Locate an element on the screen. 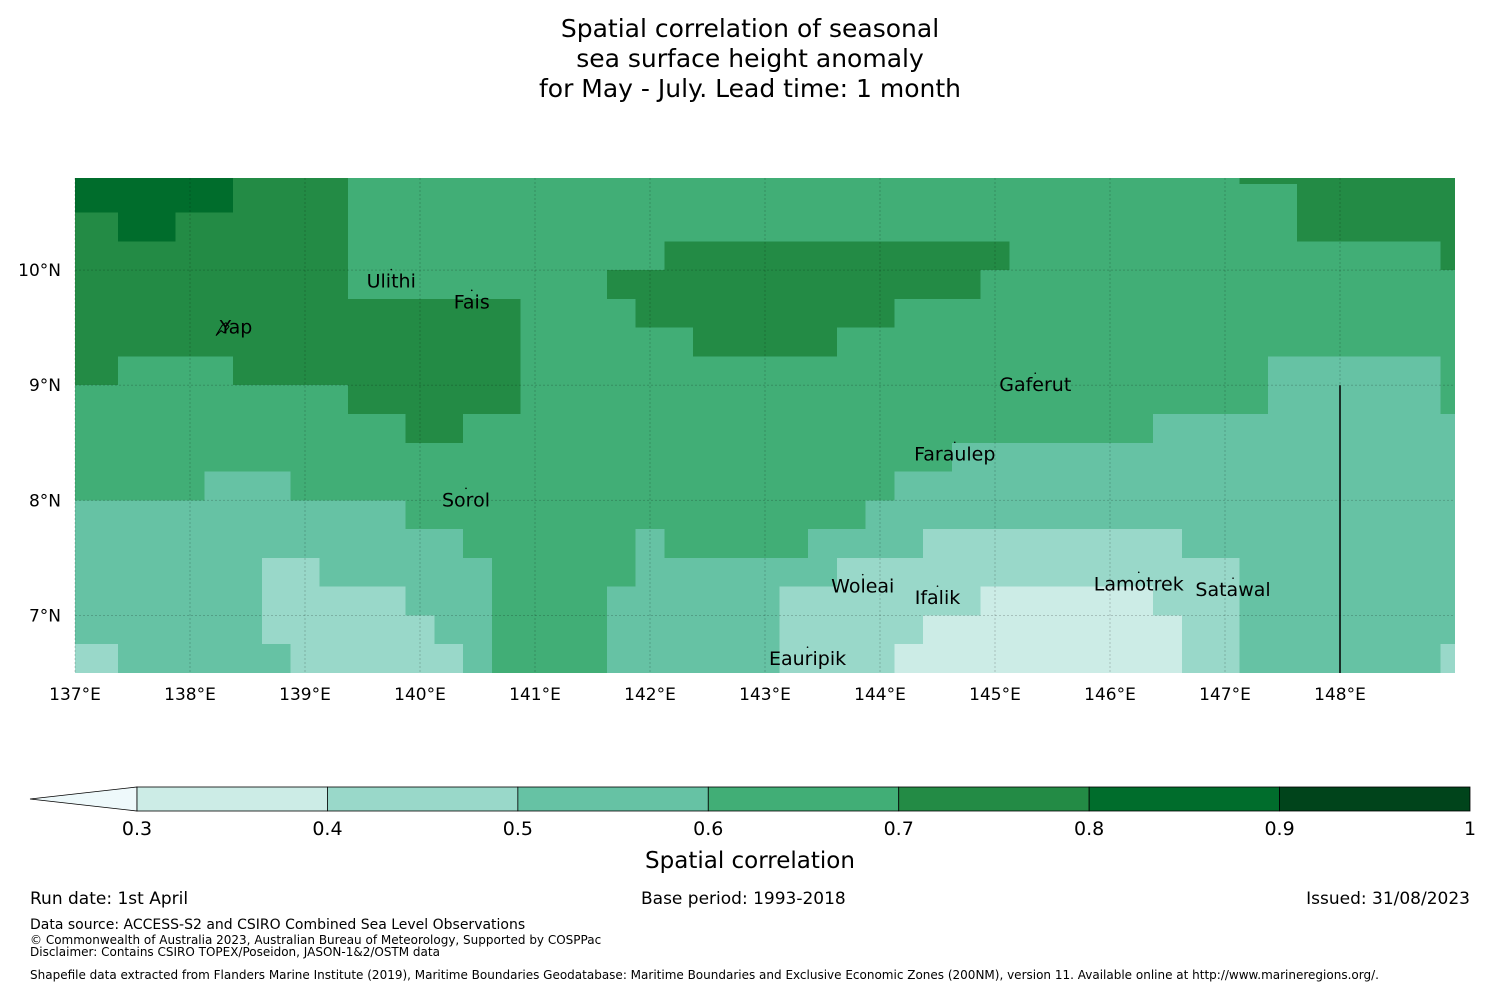  island-outline is located at coordinates (222, 329).